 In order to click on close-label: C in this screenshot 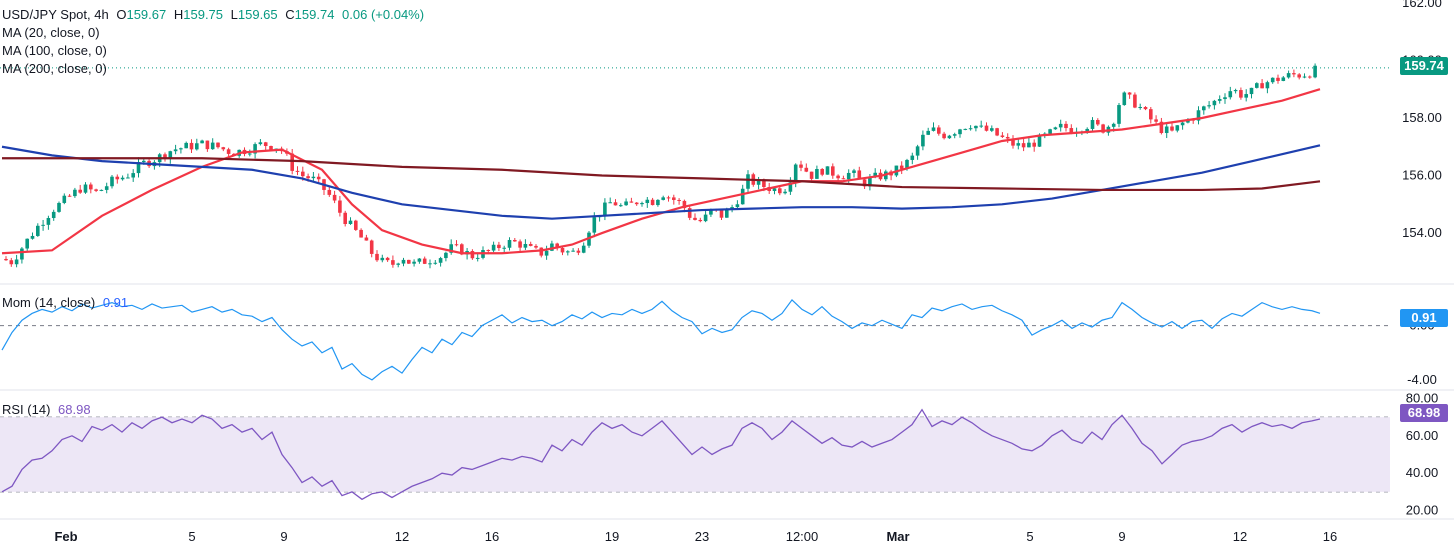, I will do `click(290, 14)`.